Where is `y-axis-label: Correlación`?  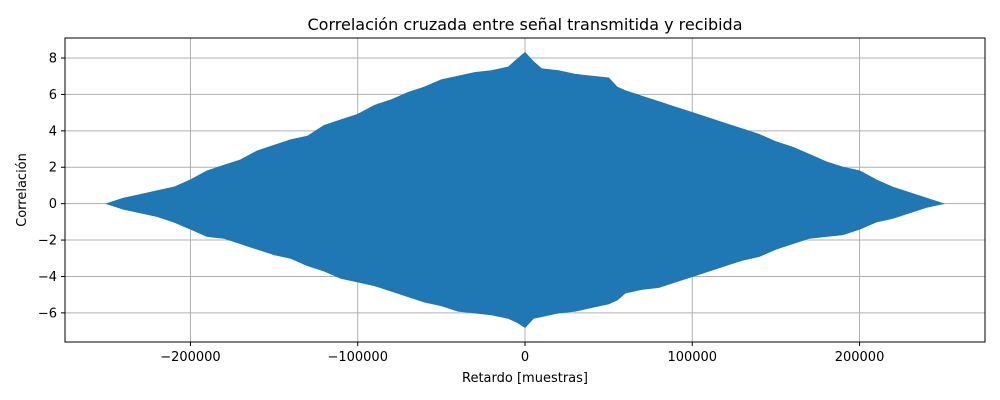
y-axis-label: Correlación is located at coordinates (22, 190).